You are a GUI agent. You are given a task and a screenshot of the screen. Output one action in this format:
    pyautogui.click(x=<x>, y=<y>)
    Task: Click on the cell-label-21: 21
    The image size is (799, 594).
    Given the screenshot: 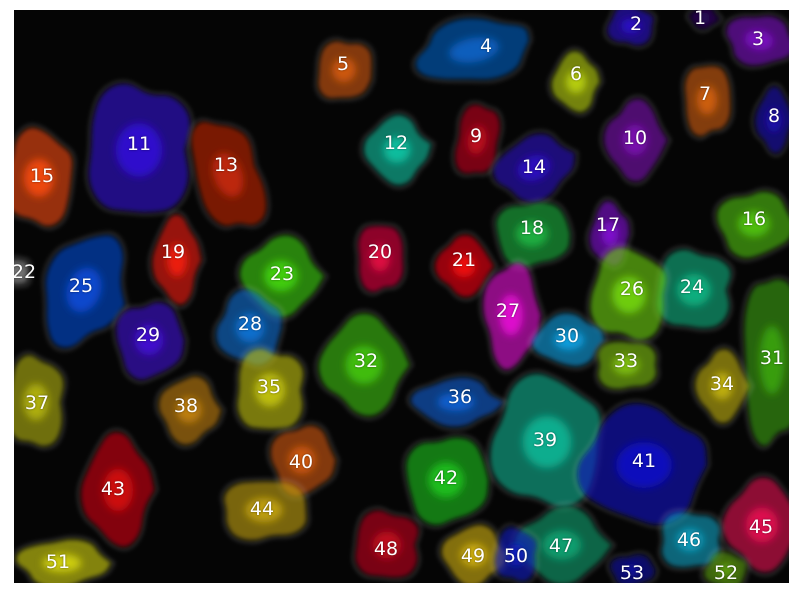 What is the action you would take?
    pyautogui.click(x=464, y=260)
    